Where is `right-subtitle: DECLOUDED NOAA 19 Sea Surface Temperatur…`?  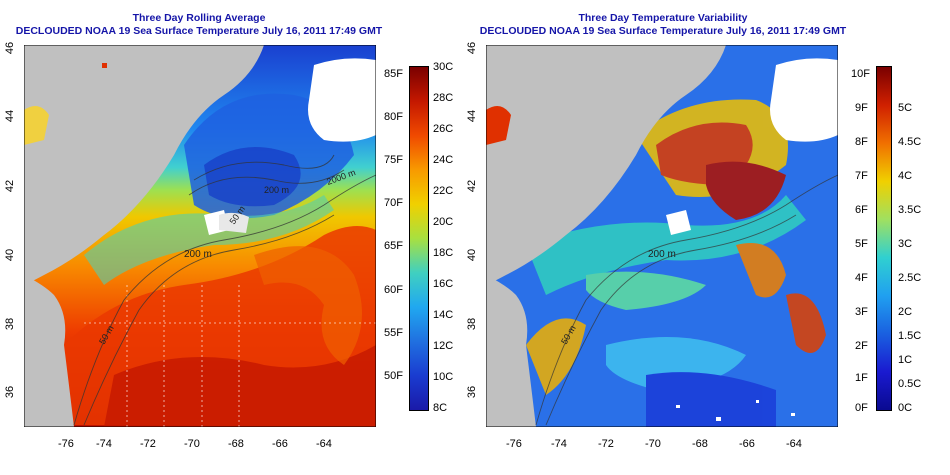 right-subtitle: DECLOUDED NOAA 19 Sea Surface Temperatur… is located at coordinates (663, 31).